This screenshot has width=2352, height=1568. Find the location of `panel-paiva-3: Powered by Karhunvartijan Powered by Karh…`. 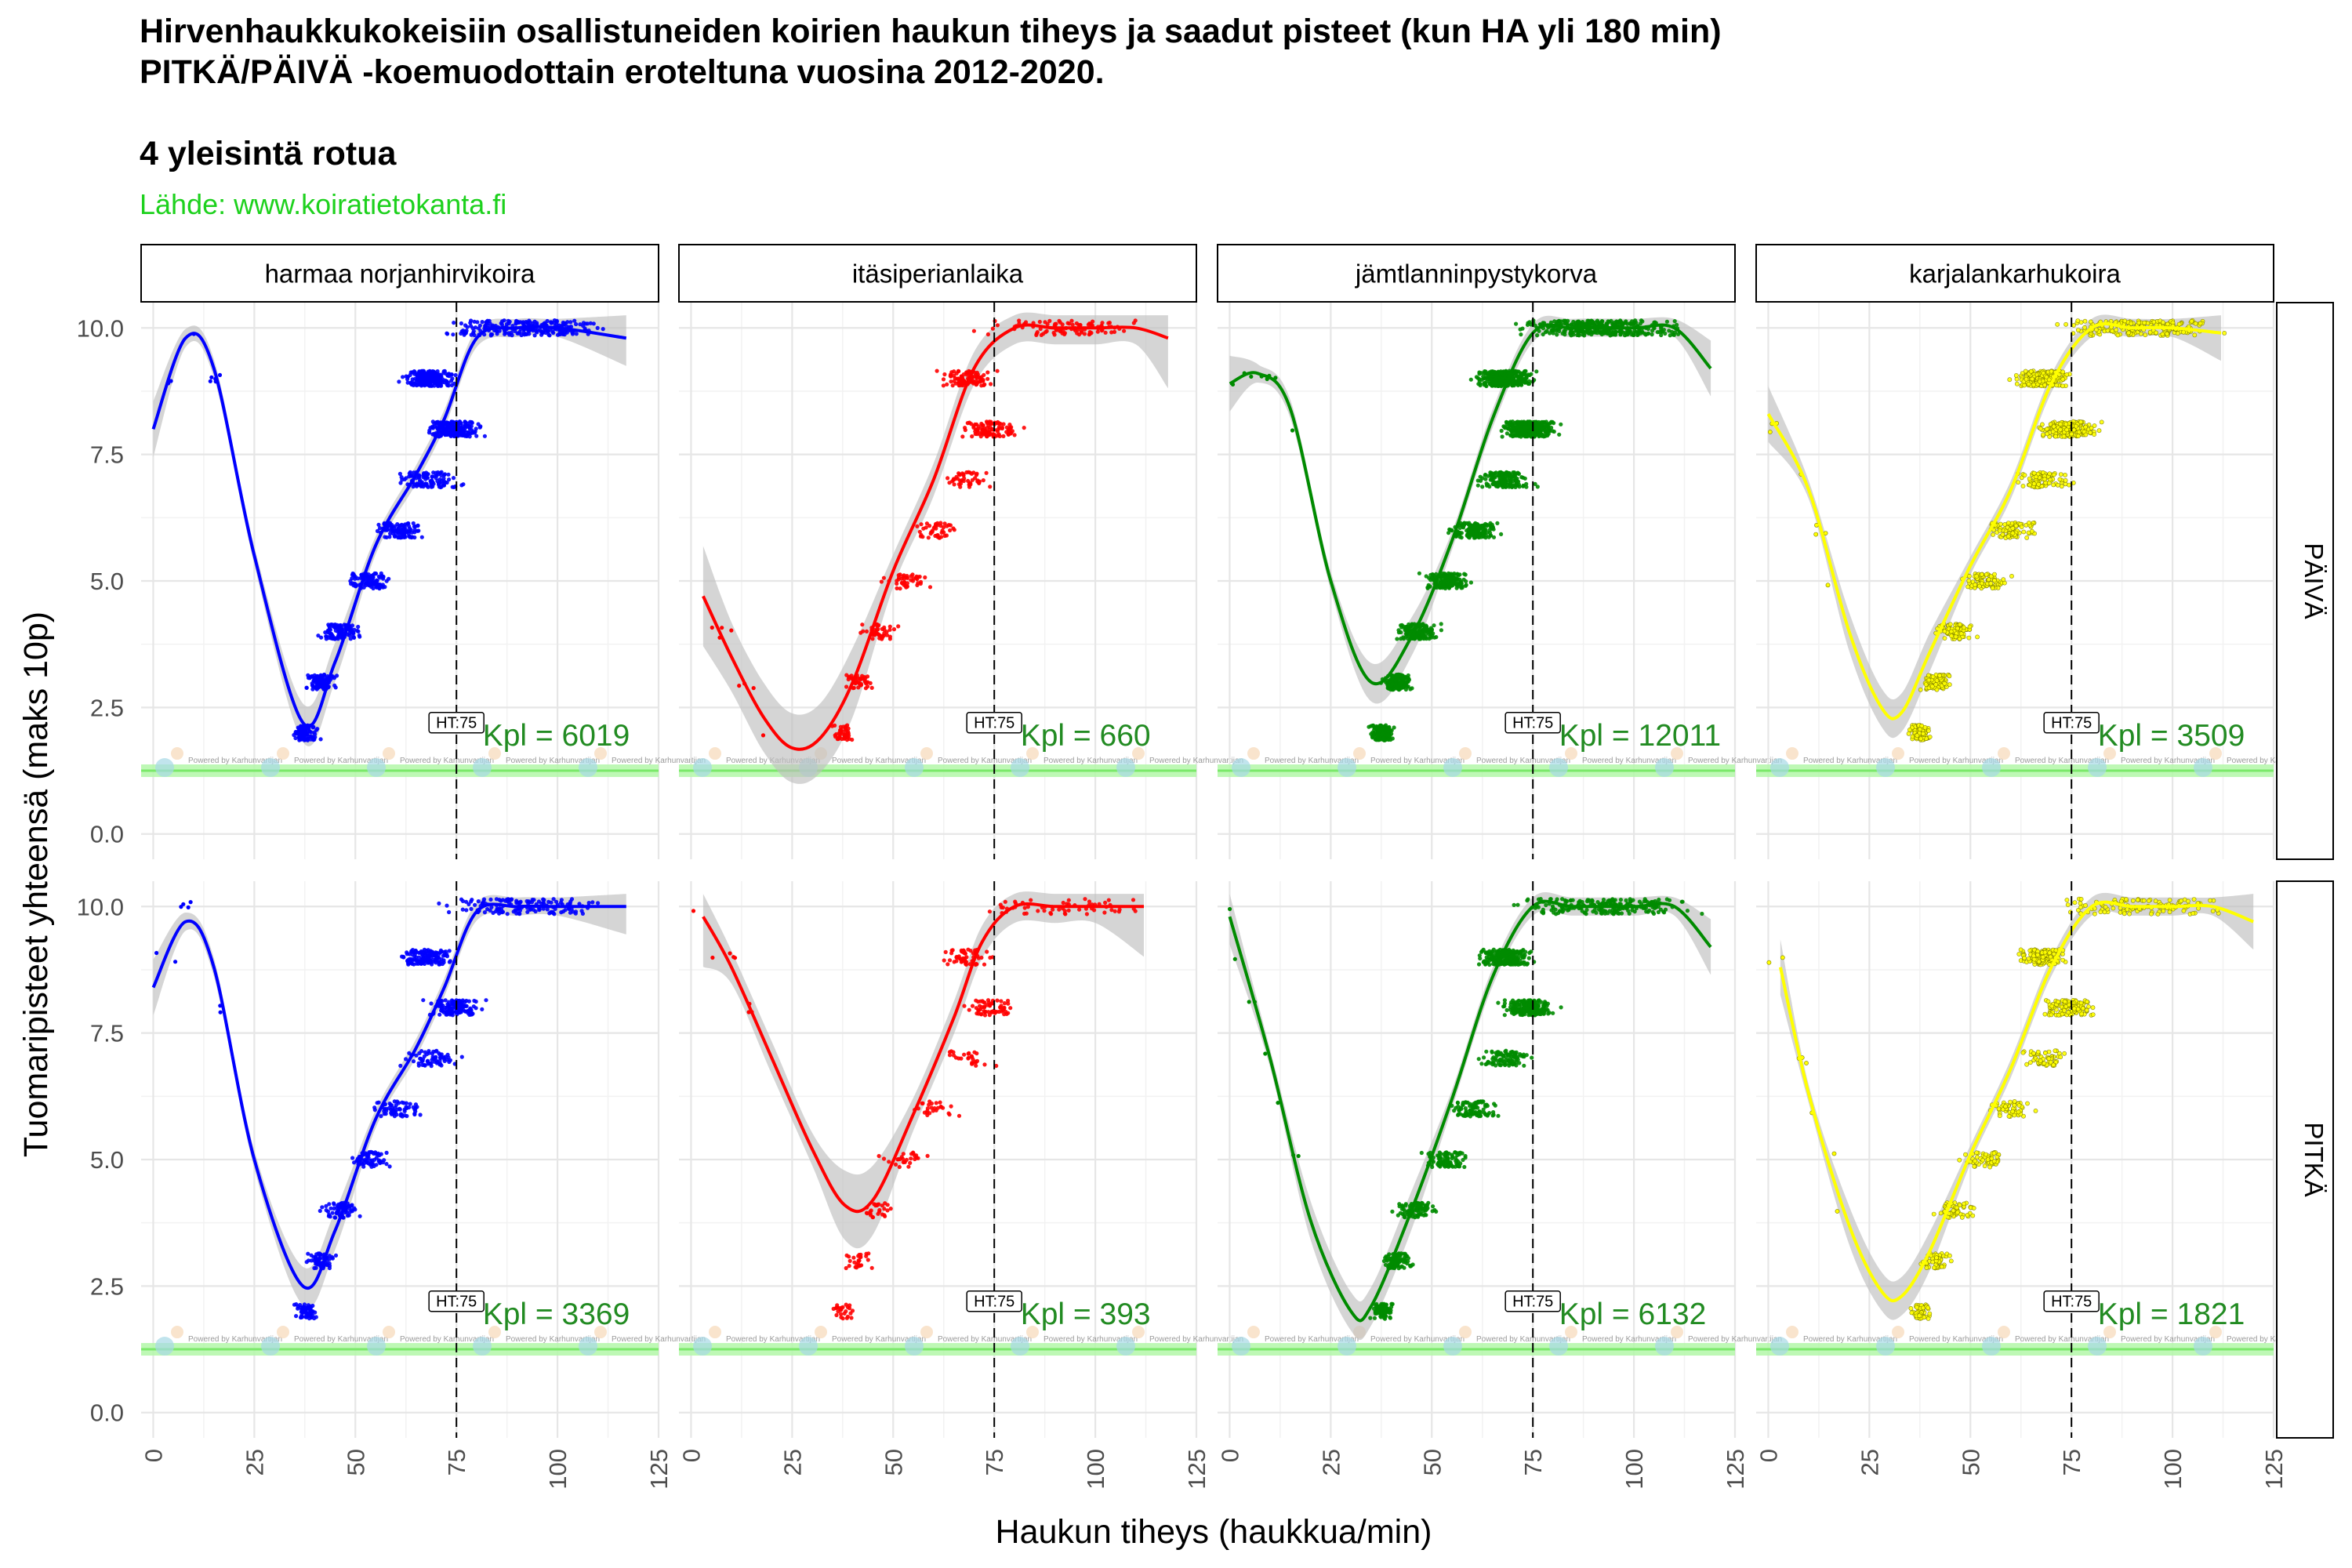

panel-paiva-3: Powered by Karhunvartijan Powered by Karh… is located at coordinates (1500, 581).